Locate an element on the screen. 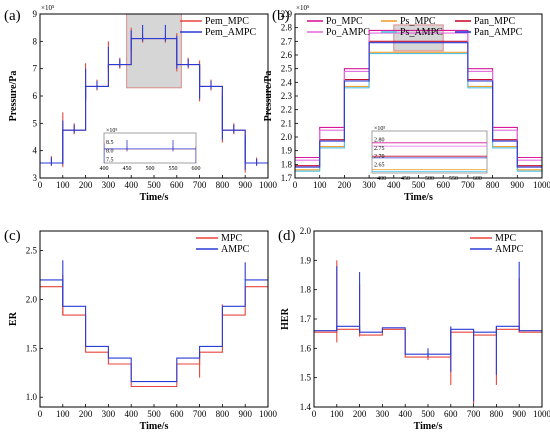  inset-x-tick-label: 500 is located at coordinates (429, 179).